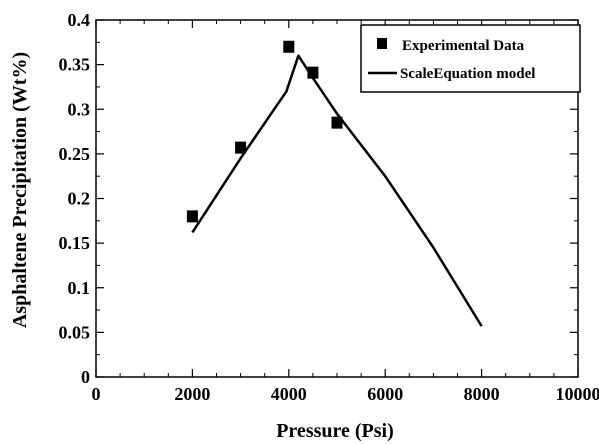  Describe the element at coordinates (385, 394) in the screenshot. I see `x-tick-label: 6000` at that location.